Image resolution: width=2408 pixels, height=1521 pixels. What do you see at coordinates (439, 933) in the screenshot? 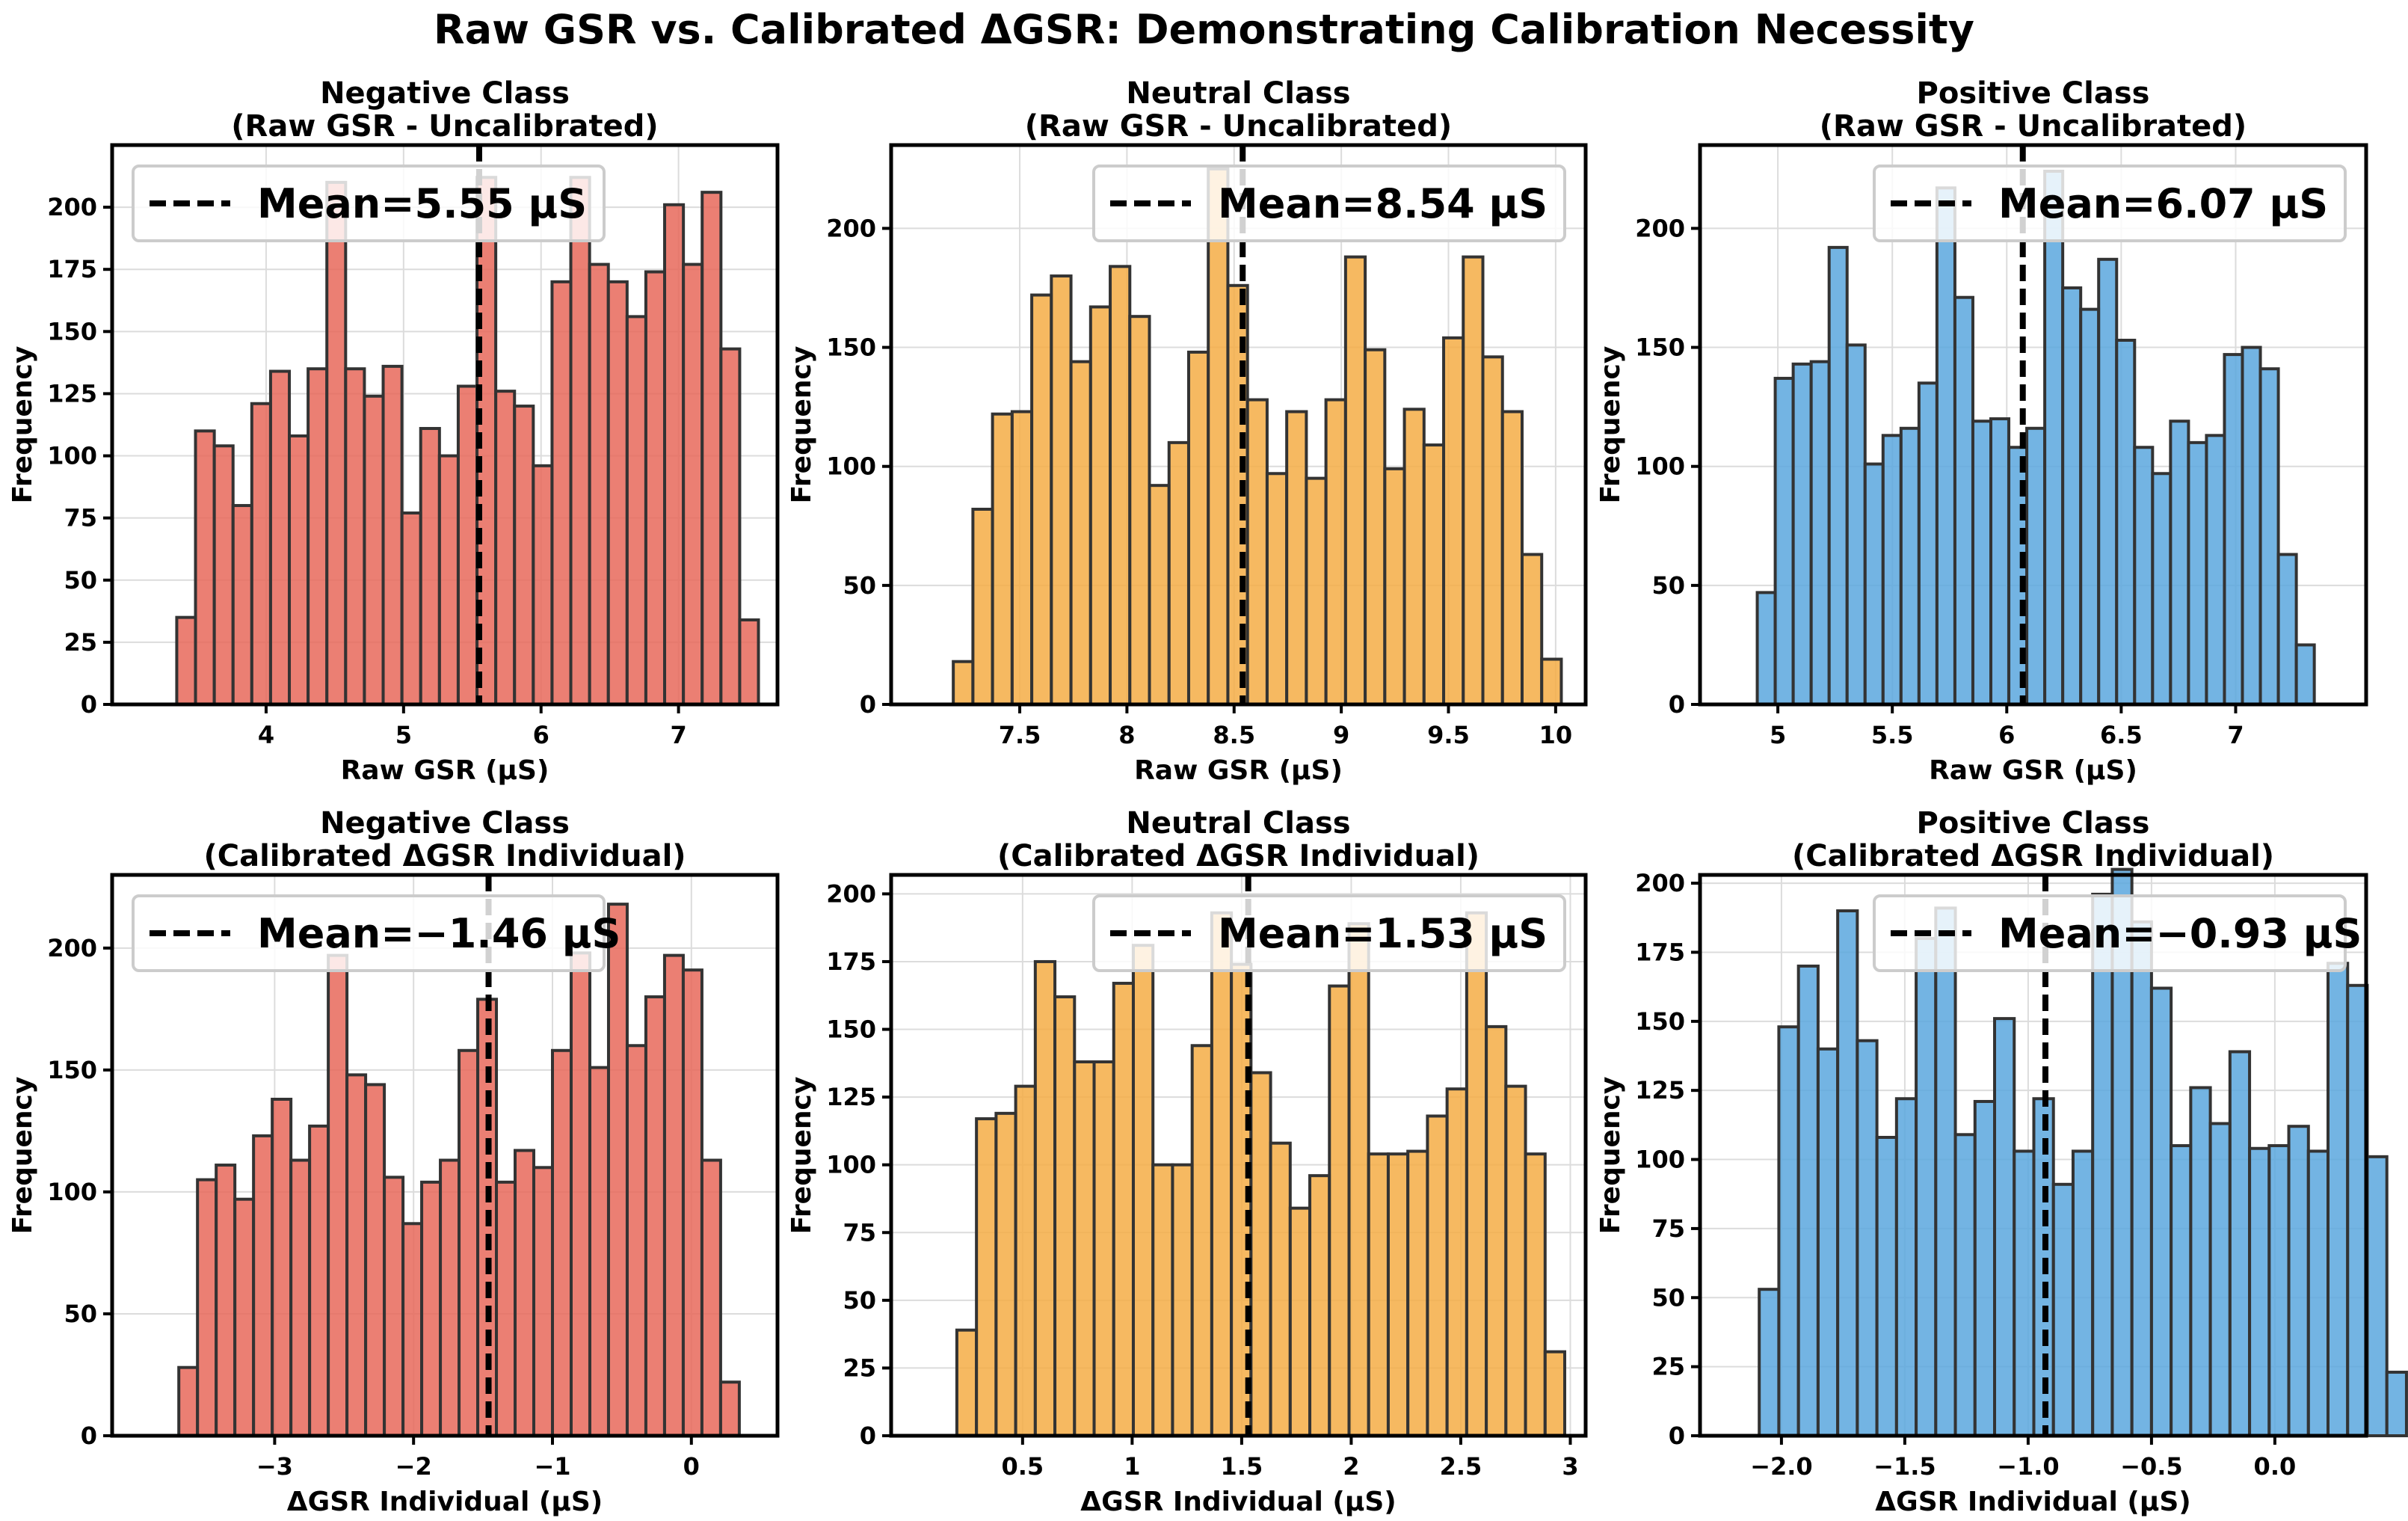
I see `legend-label: Mean=−1.46 µS` at bounding box center [439, 933].